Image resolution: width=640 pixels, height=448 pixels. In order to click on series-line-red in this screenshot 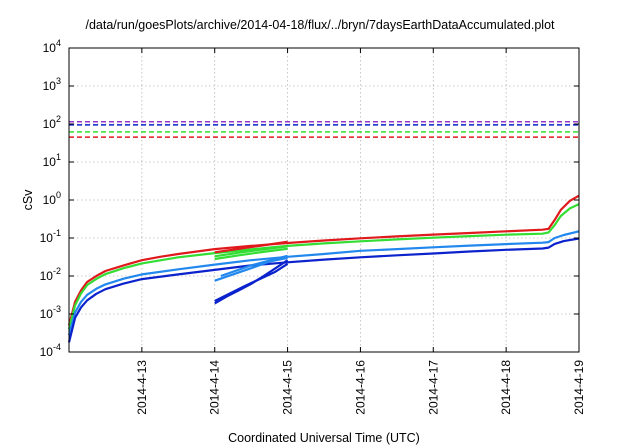, I will do `click(251, 247)`.